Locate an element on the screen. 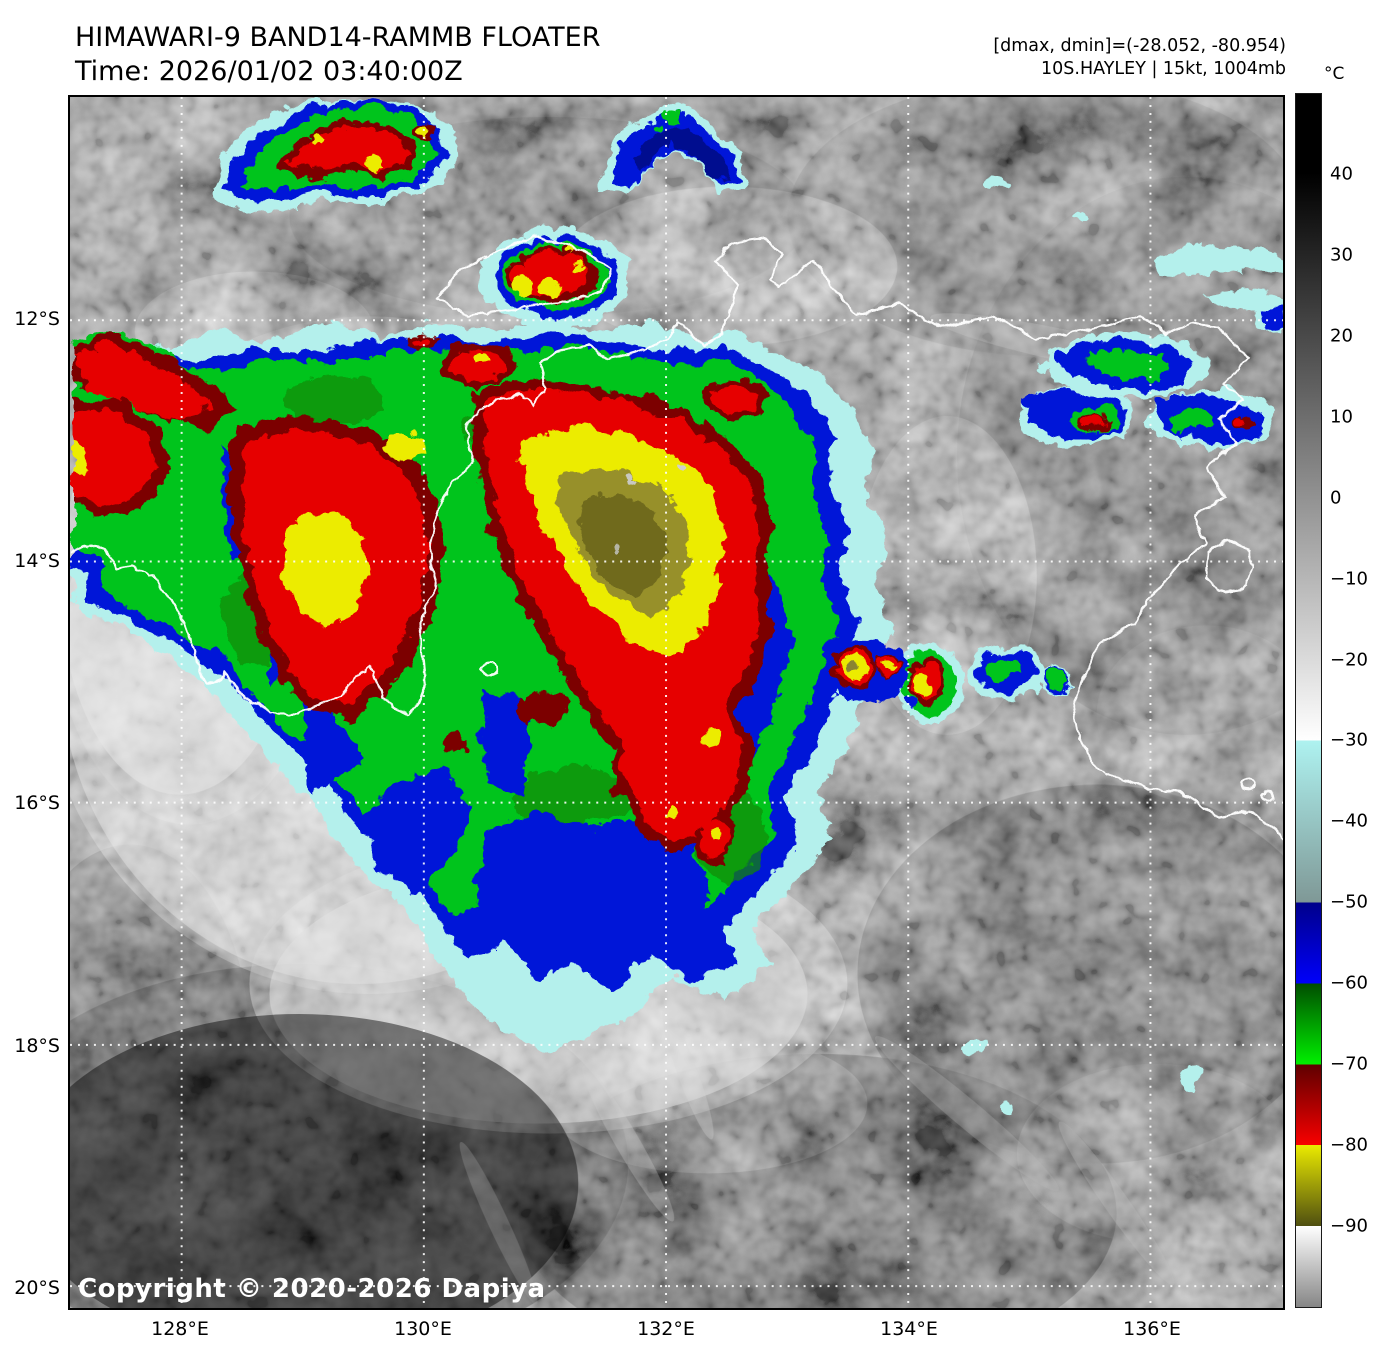 The height and width of the screenshot is (1359, 1388). copyright-watermark: Copyright © 2020-2026 Dapiya is located at coordinates (312, 1289).